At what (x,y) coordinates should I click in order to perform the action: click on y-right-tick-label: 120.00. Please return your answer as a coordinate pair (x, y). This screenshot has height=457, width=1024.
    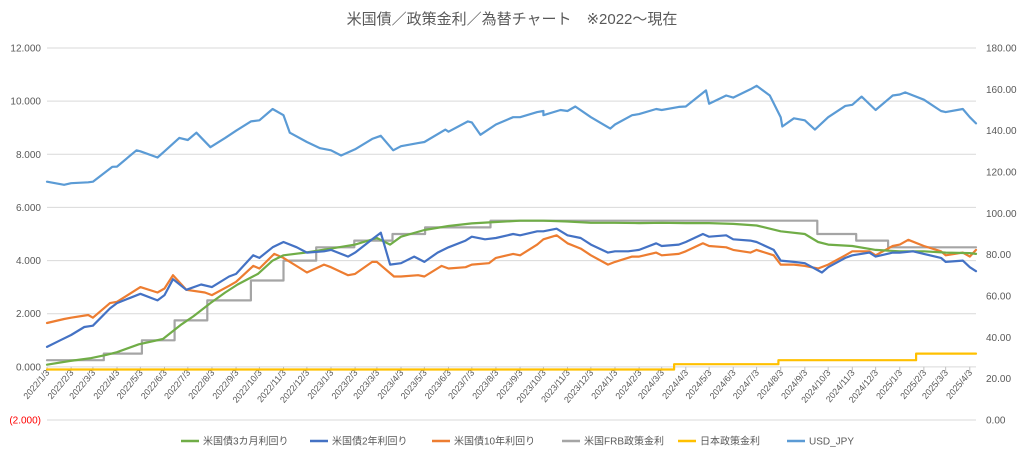
    Looking at the image, I should click on (1001, 173).